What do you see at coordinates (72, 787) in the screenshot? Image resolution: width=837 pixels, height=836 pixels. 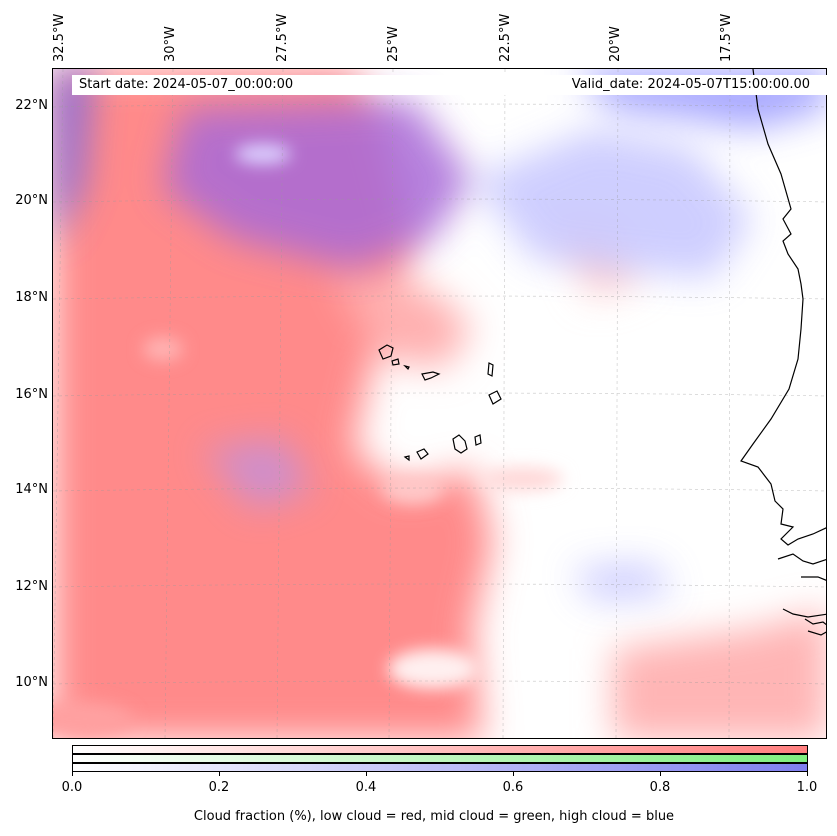 I see `colorbar-tick-label-0: 0.0` at bounding box center [72, 787].